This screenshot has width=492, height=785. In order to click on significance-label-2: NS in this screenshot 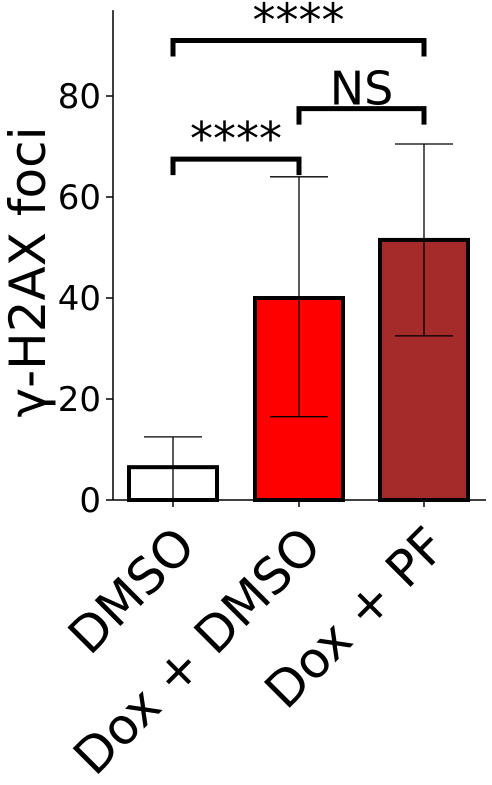, I will do `click(362, 89)`.